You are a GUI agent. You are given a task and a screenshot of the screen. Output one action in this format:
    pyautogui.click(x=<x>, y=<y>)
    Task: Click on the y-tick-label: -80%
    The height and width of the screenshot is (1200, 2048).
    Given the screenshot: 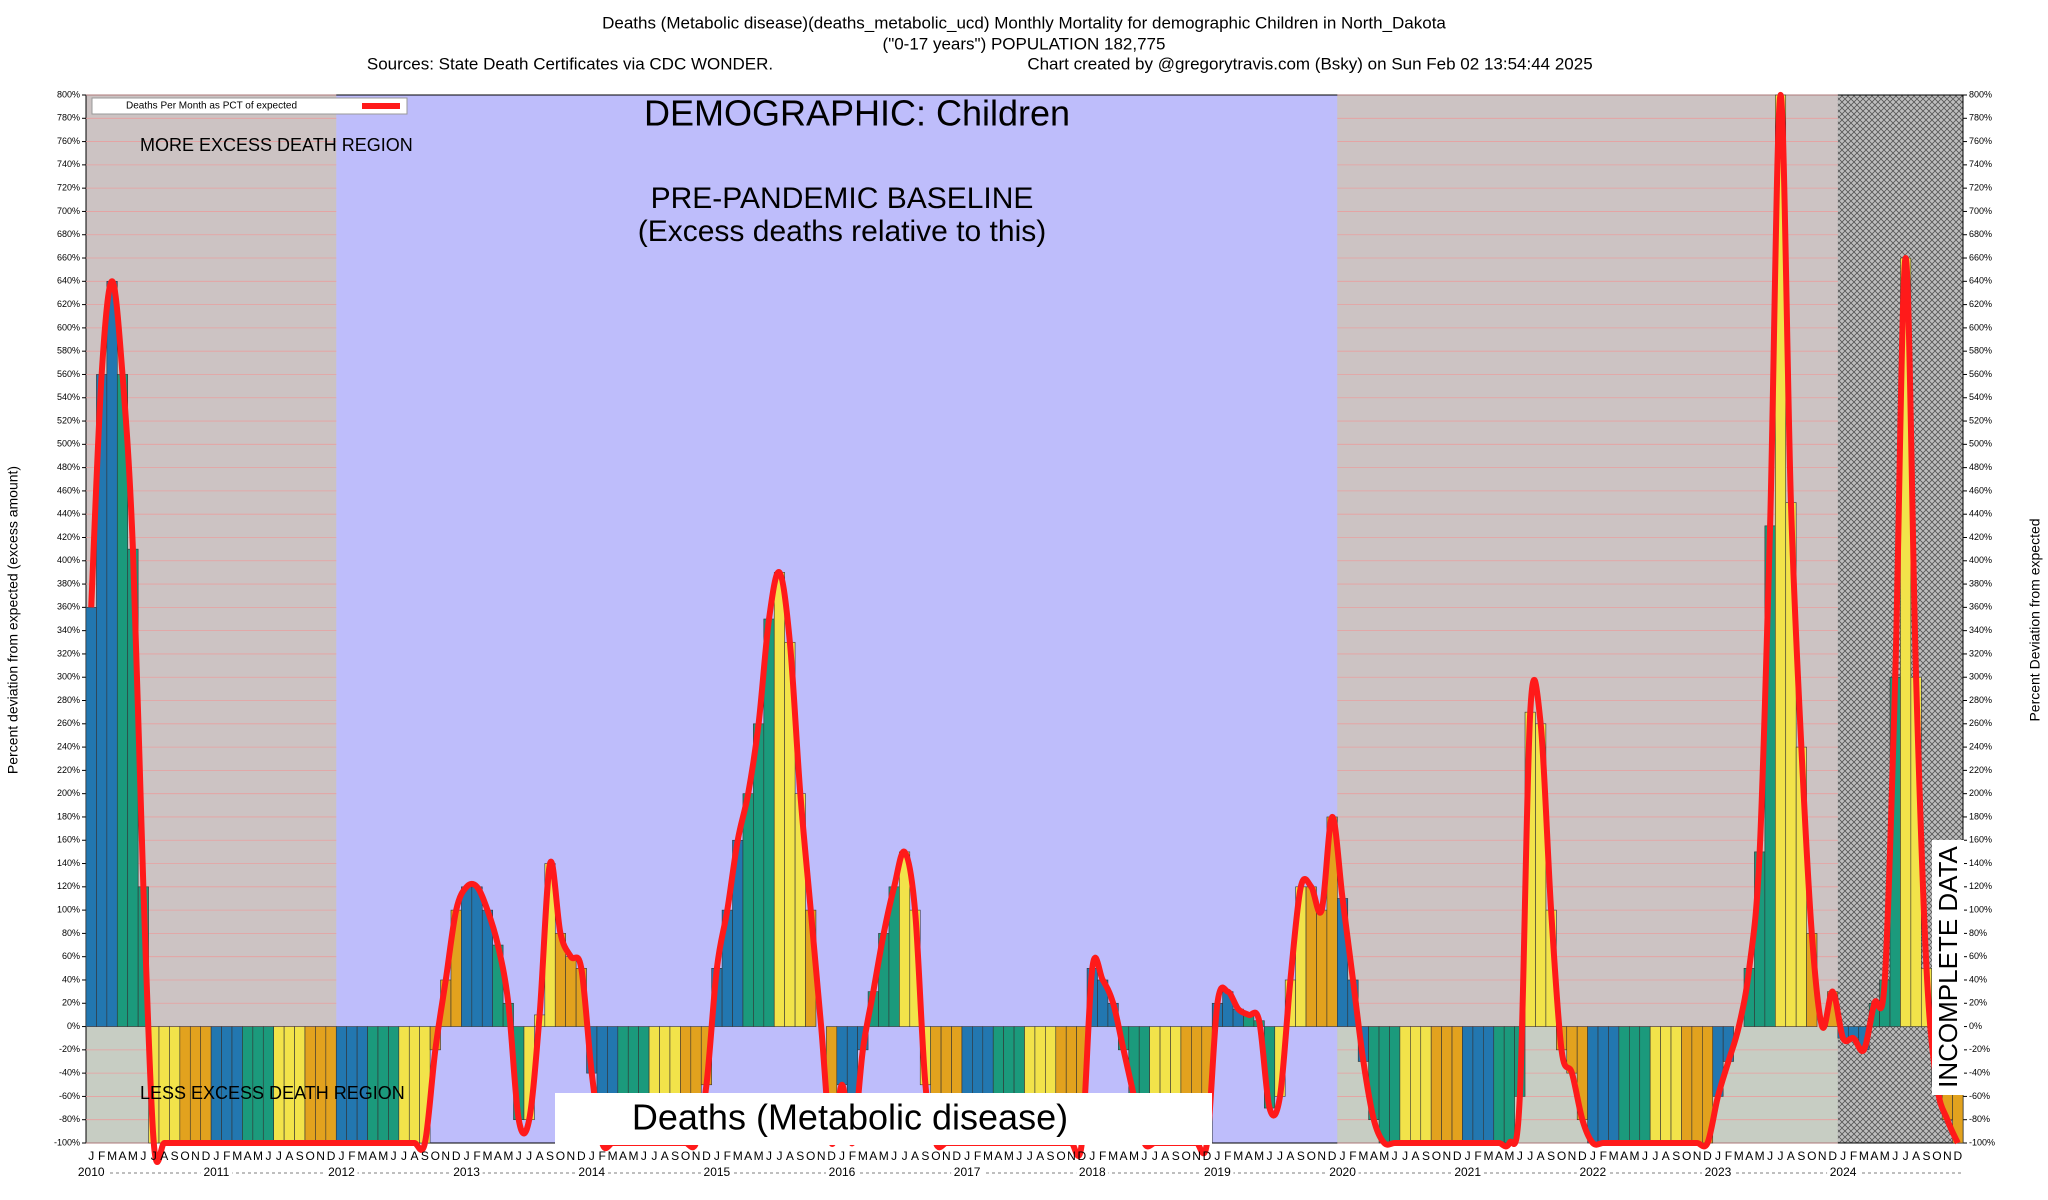 What is the action you would take?
    pyautogui.click(x=69, y=1119)
    